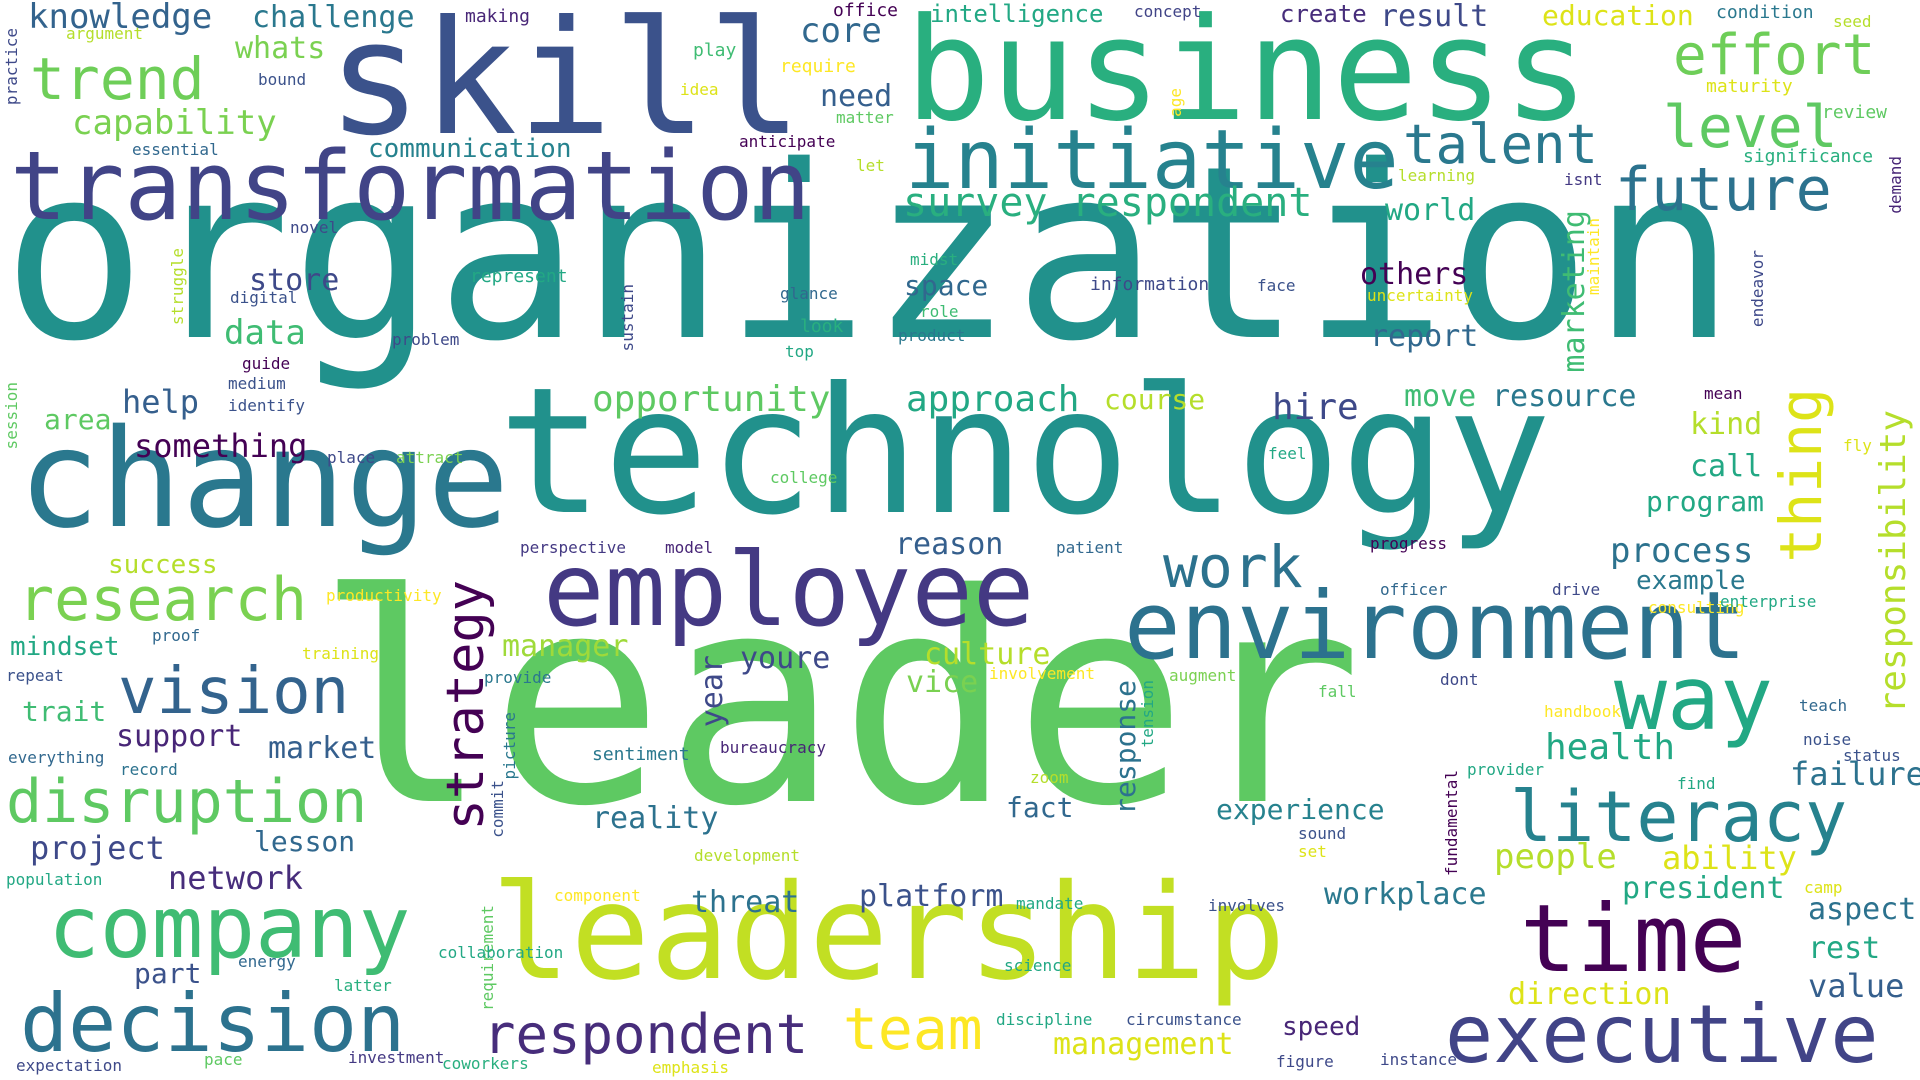  I want to click on word: workplace, so click(1405, 894).